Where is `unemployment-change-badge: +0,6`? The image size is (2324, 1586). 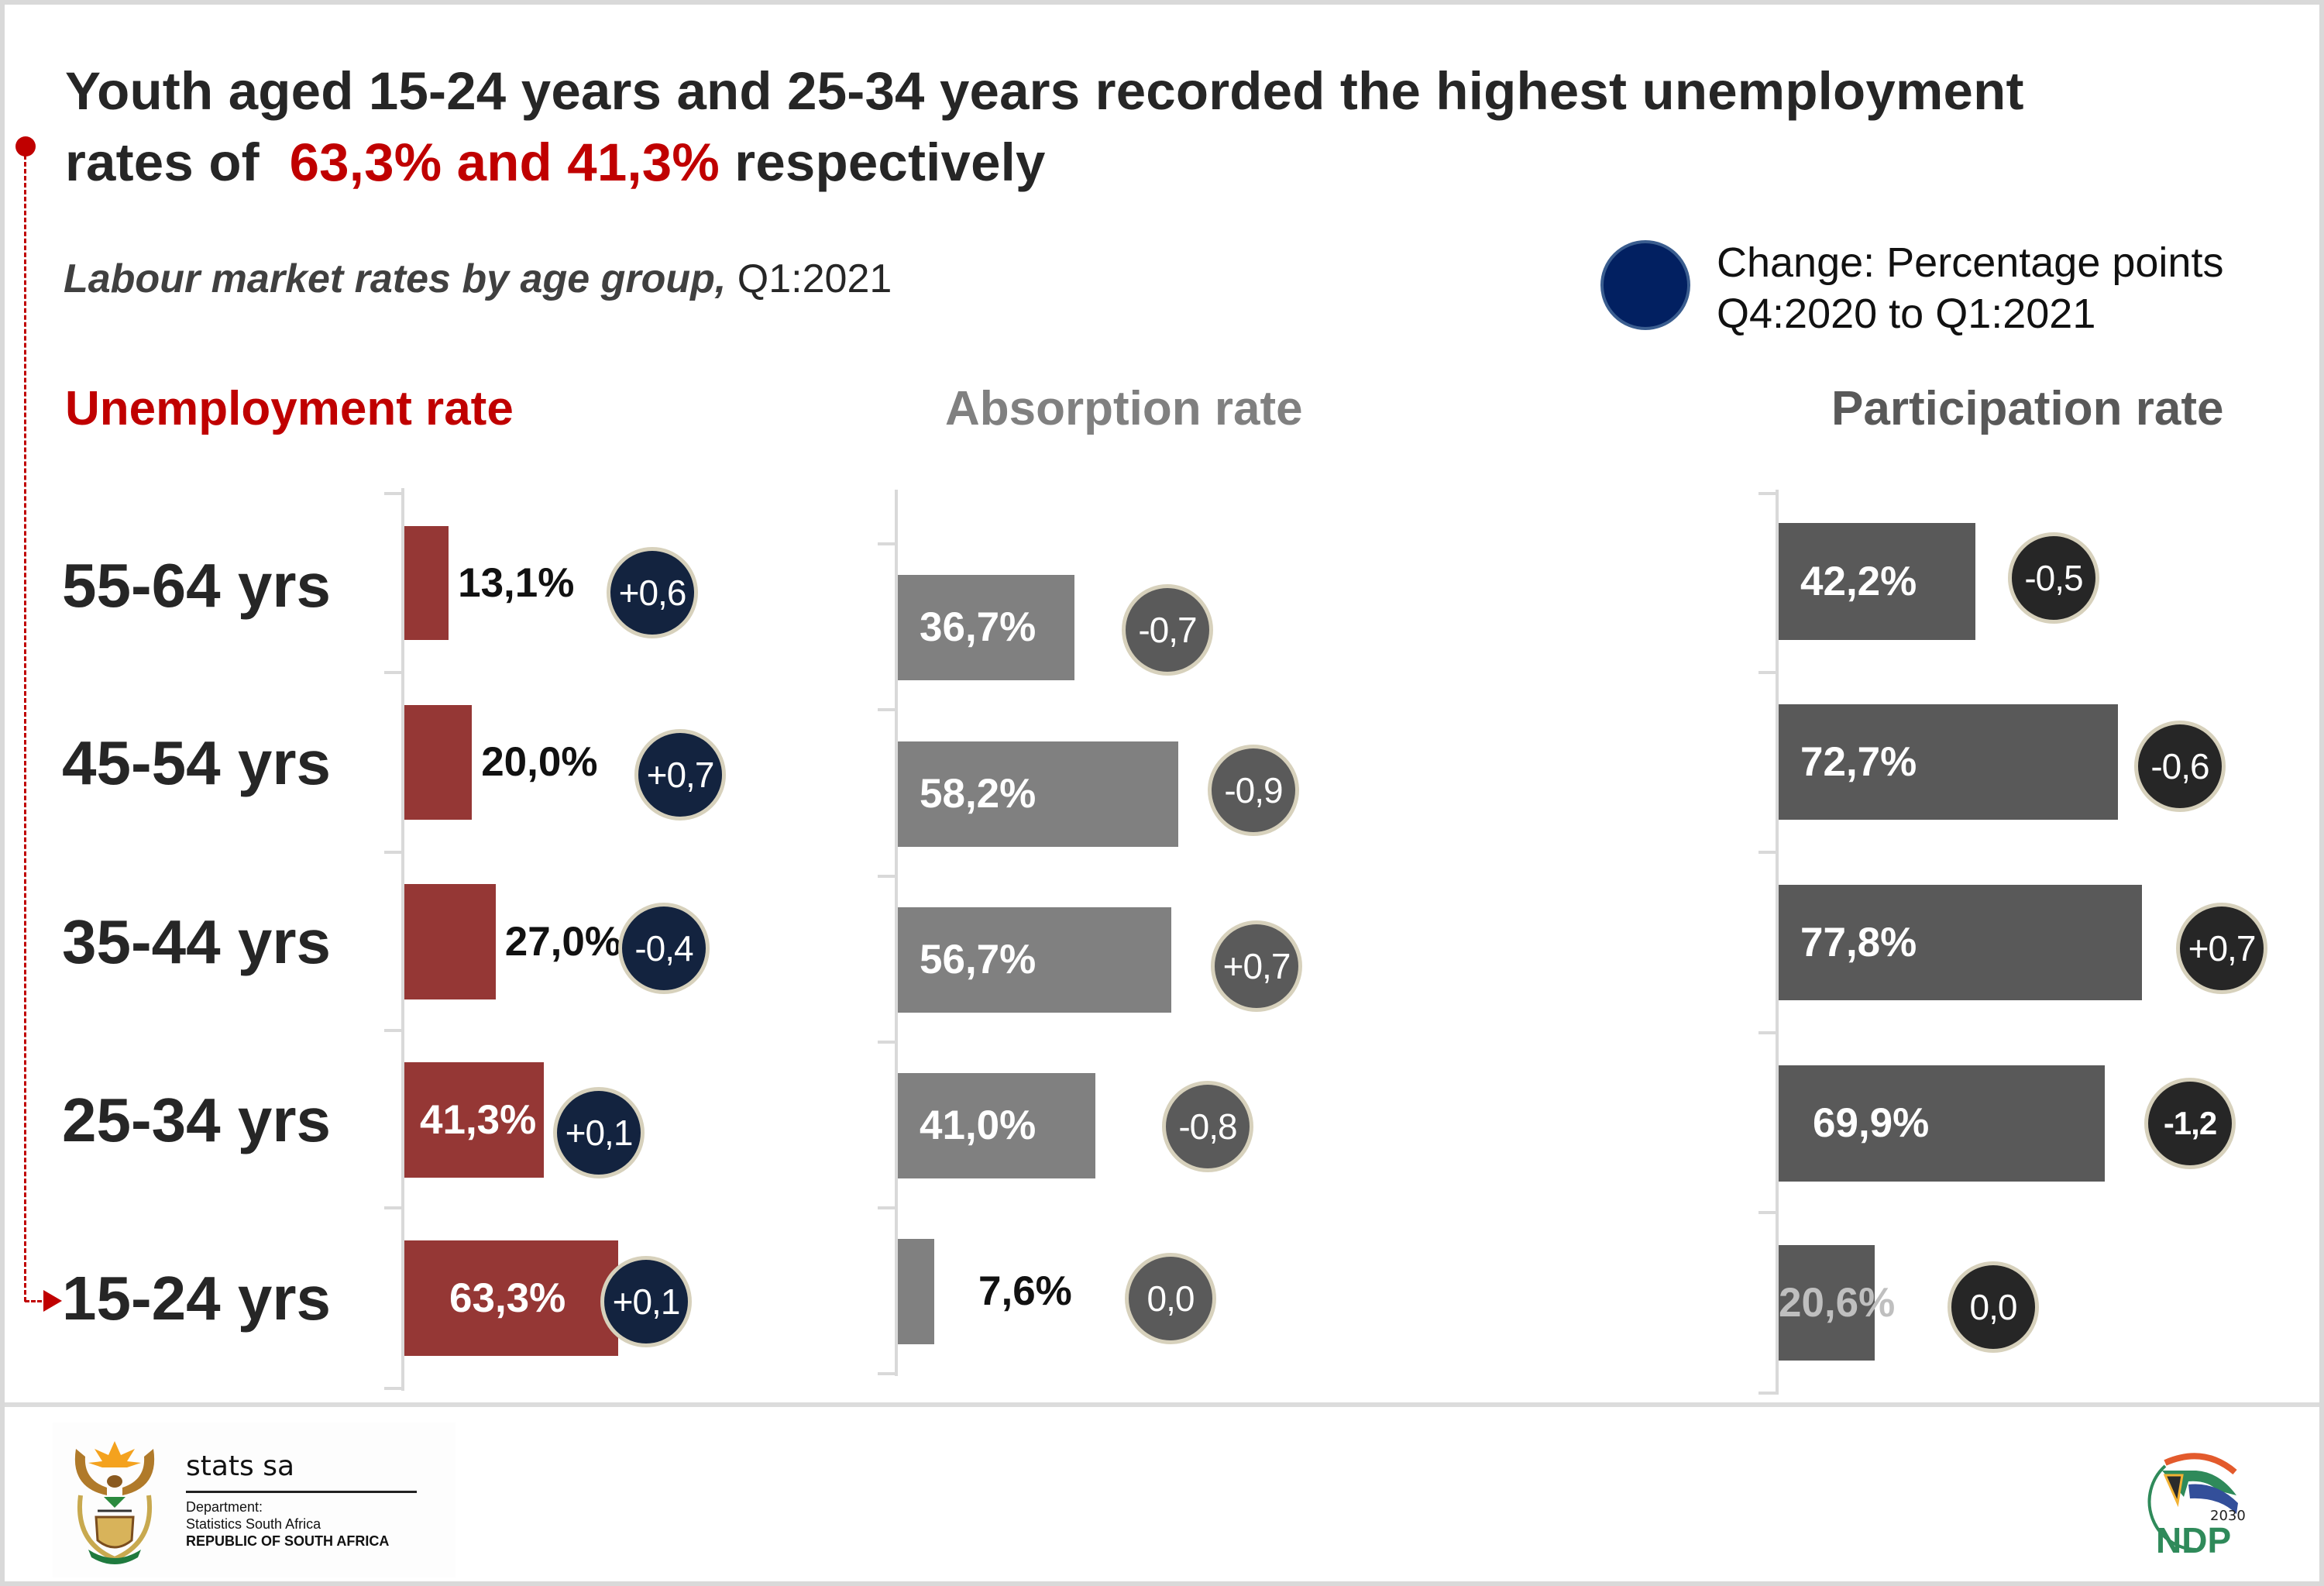 unemployment-change-badge: +0,6 is located at coordinates (652, 593).